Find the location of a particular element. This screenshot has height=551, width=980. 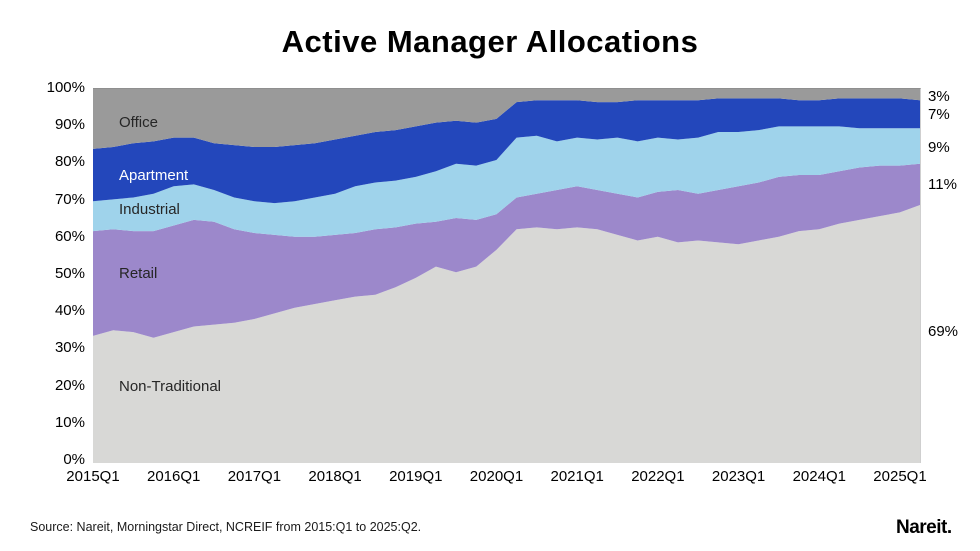

nareit-logo-text: Nareit is located at coordinates (921, 527).